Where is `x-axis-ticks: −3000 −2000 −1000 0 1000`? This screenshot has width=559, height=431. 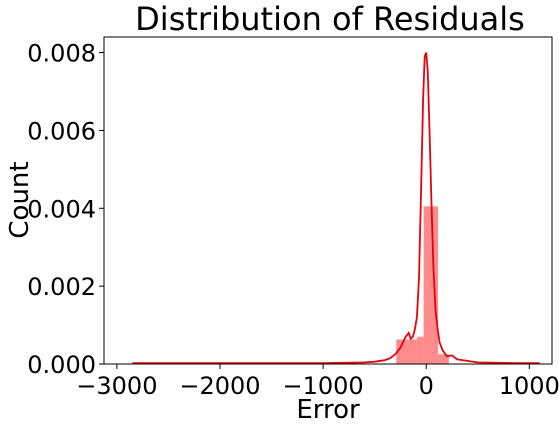 x-axis-ticks: −3000 −2000 −1000 0 1000 is located at coordinates (317, 382).